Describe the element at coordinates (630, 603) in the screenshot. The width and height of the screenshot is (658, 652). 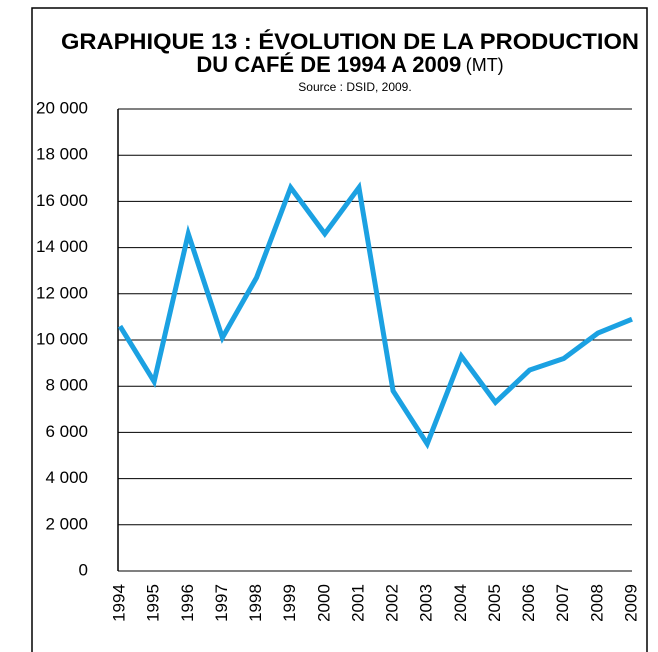
I see `x-tick-label: 2009` at that location.